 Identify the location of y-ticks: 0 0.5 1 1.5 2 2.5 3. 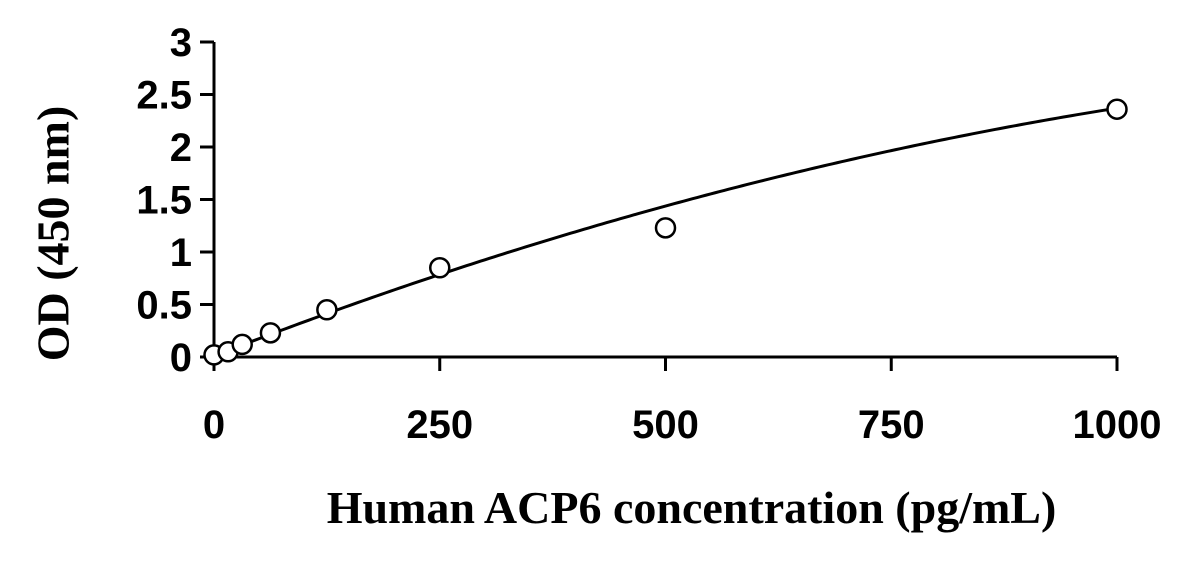
(175, 200).